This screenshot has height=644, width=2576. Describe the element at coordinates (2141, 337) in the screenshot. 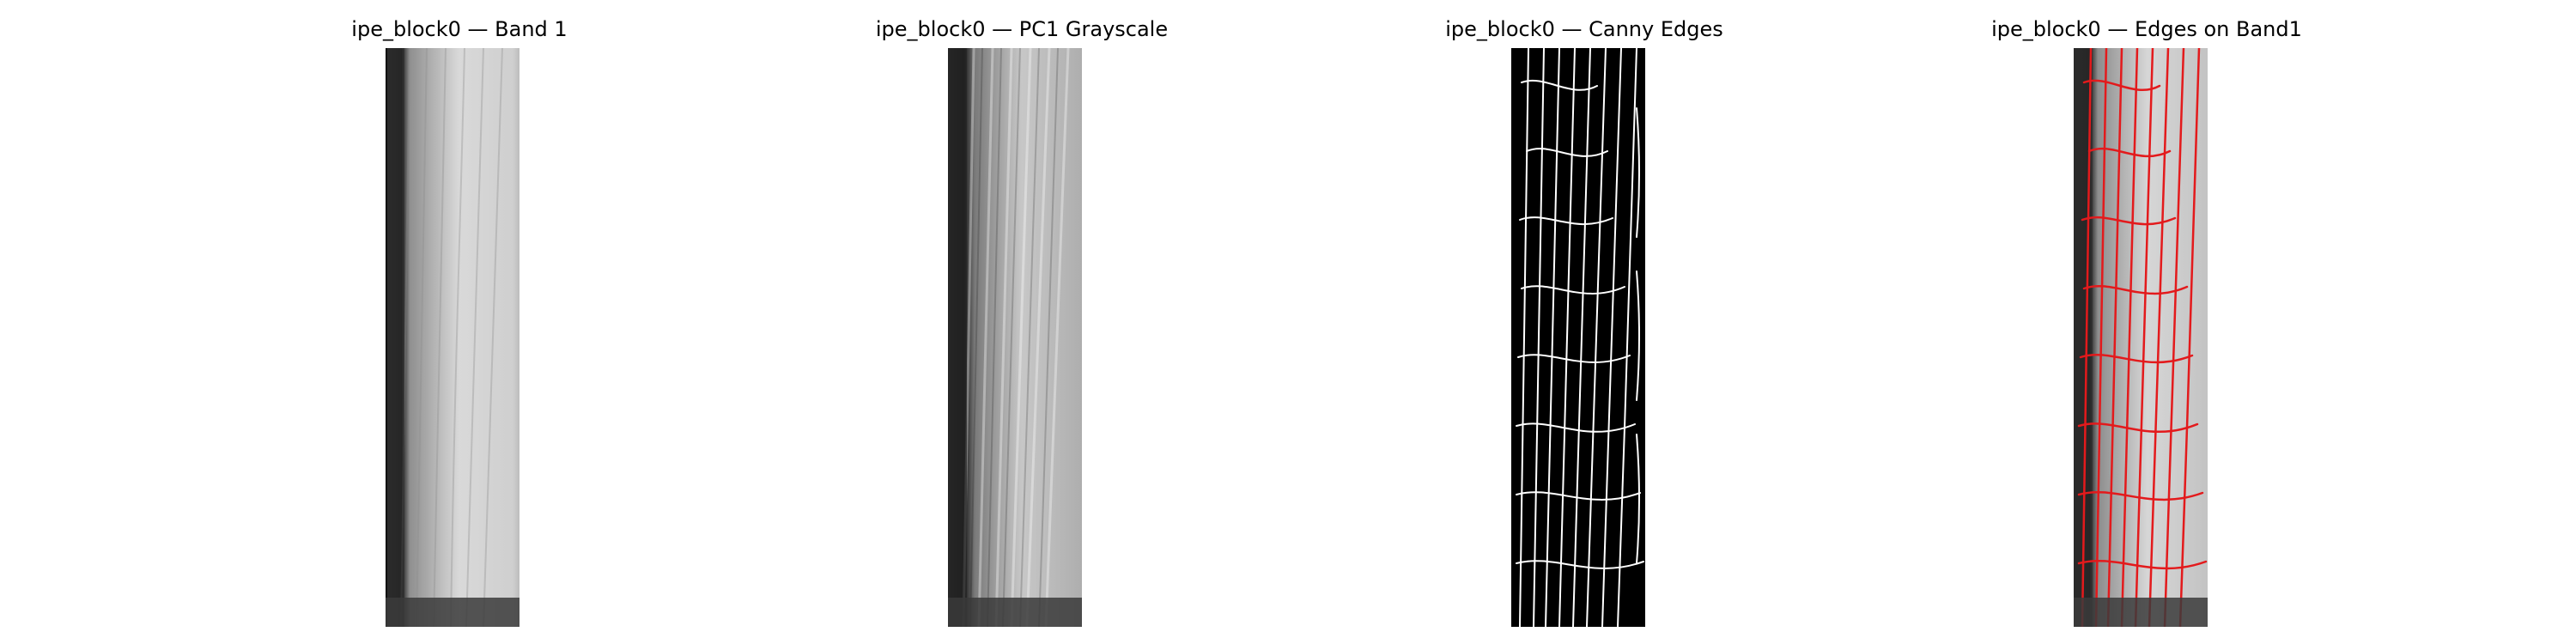

I see `overlay-image` at that location.